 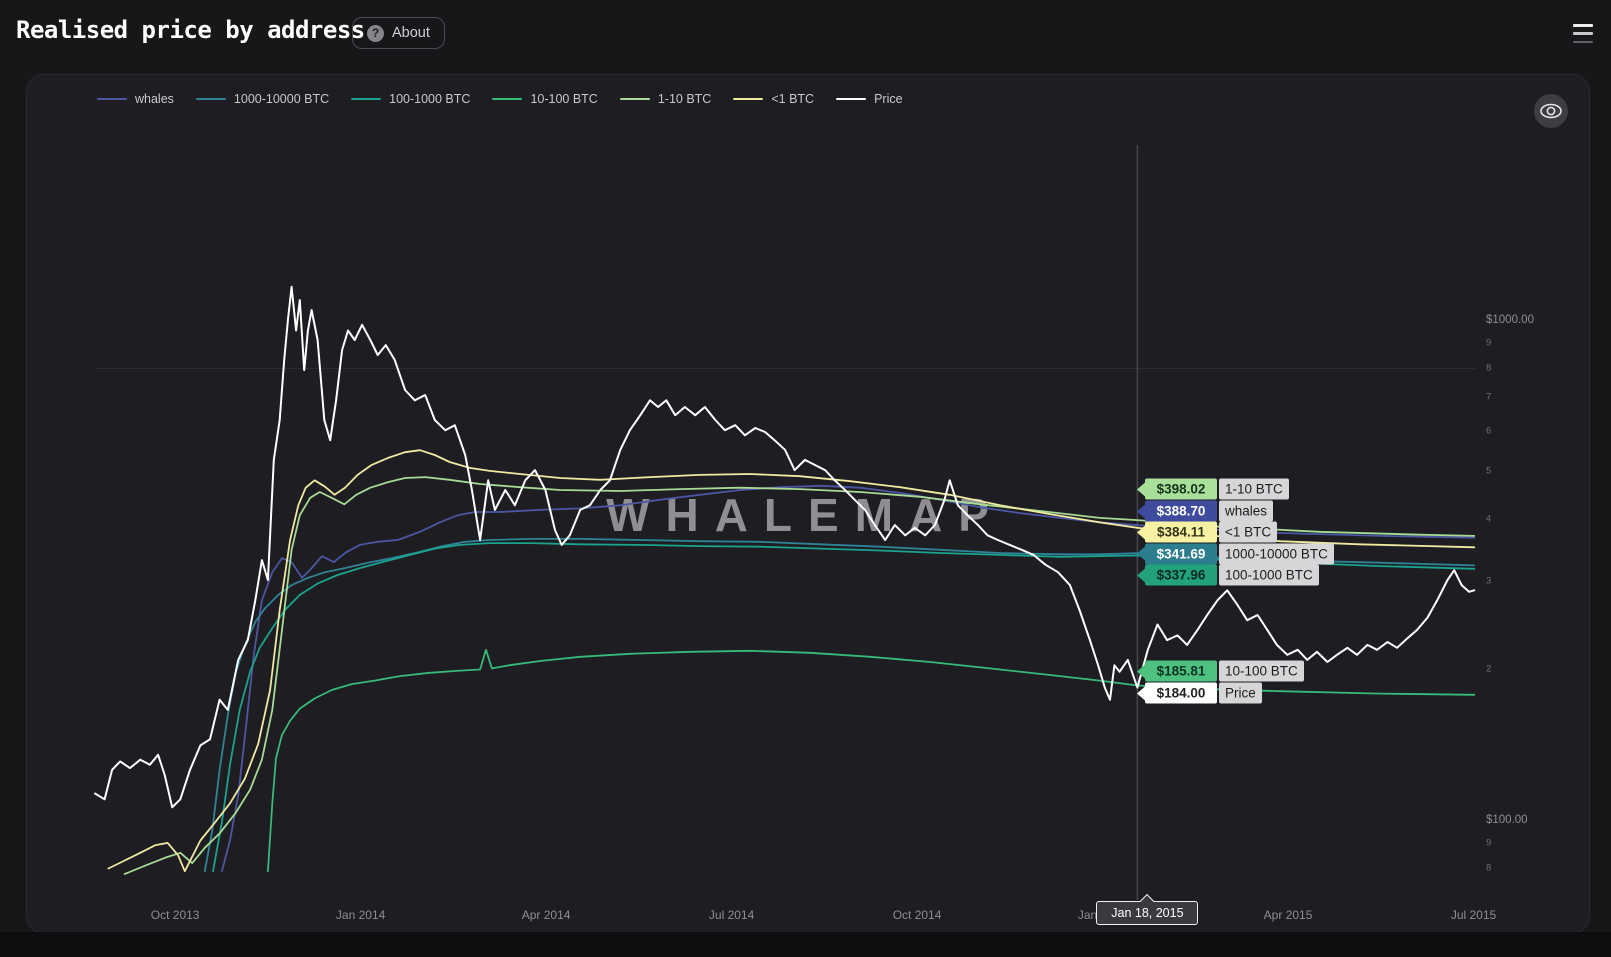 I want to click on x-axis-tick: Oct 2014, so click(x=917, y=915).